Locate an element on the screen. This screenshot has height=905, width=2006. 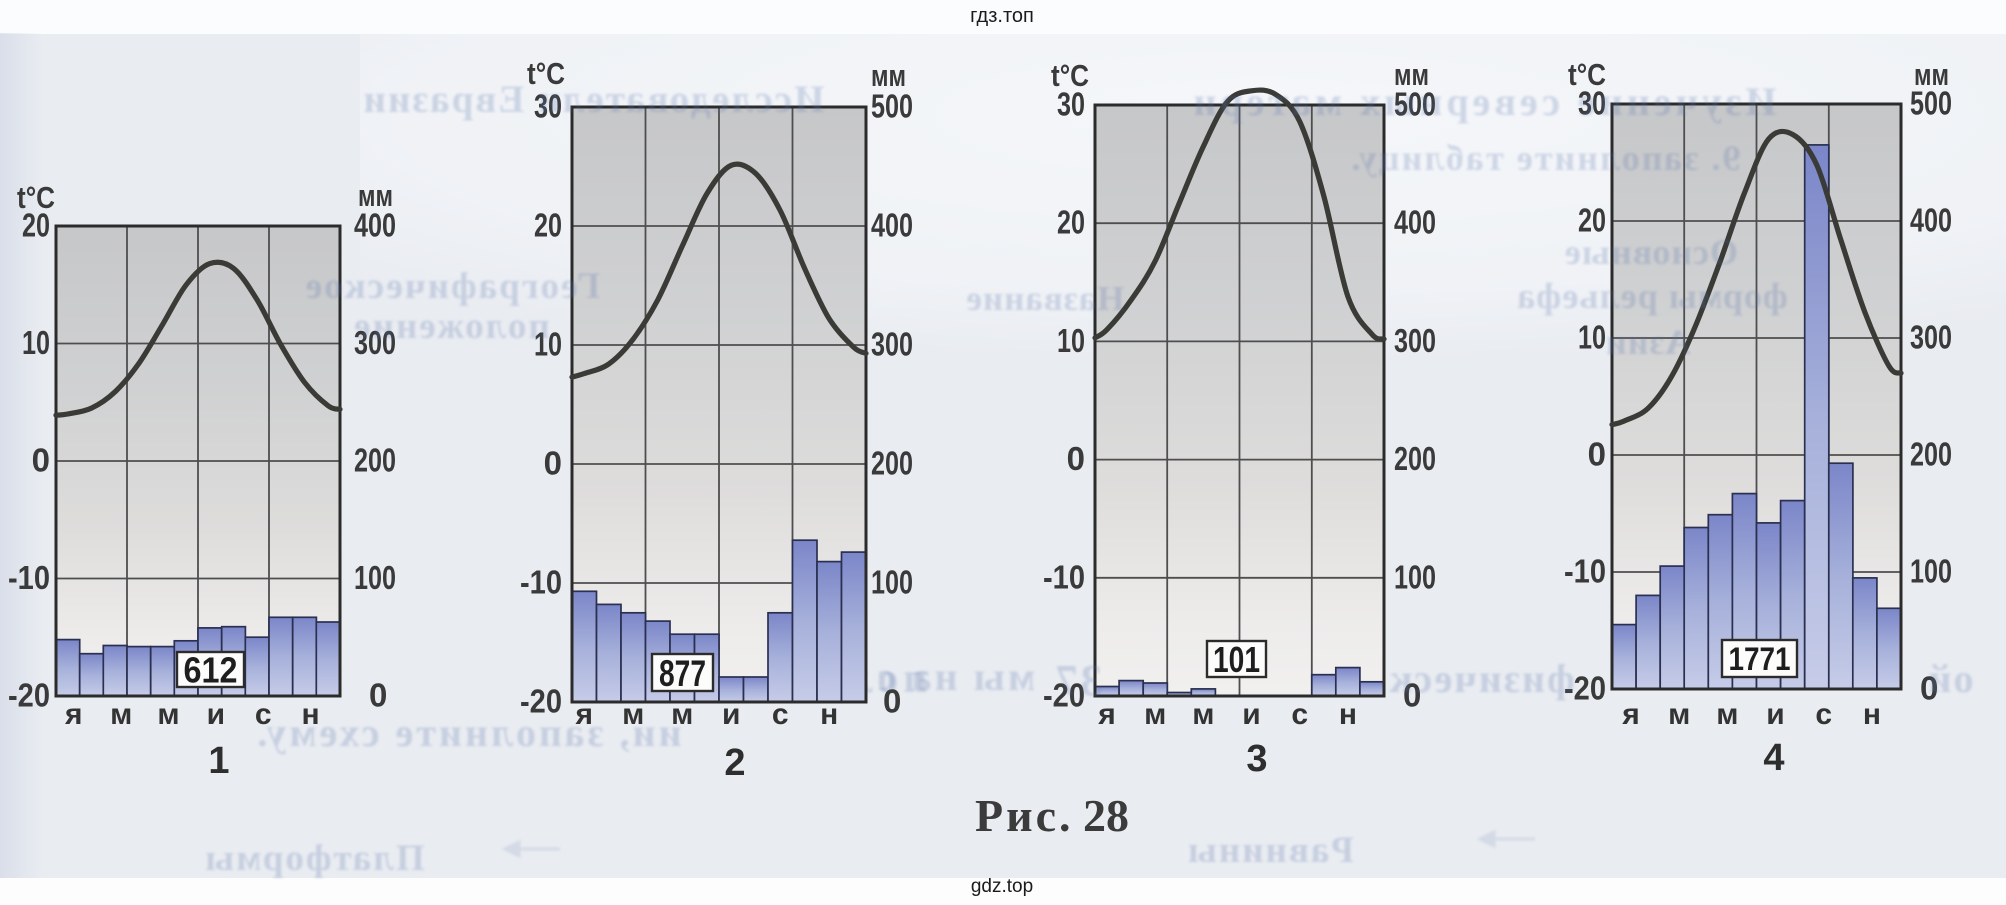
svg-text: Название is located at coordinates (1044, 298).